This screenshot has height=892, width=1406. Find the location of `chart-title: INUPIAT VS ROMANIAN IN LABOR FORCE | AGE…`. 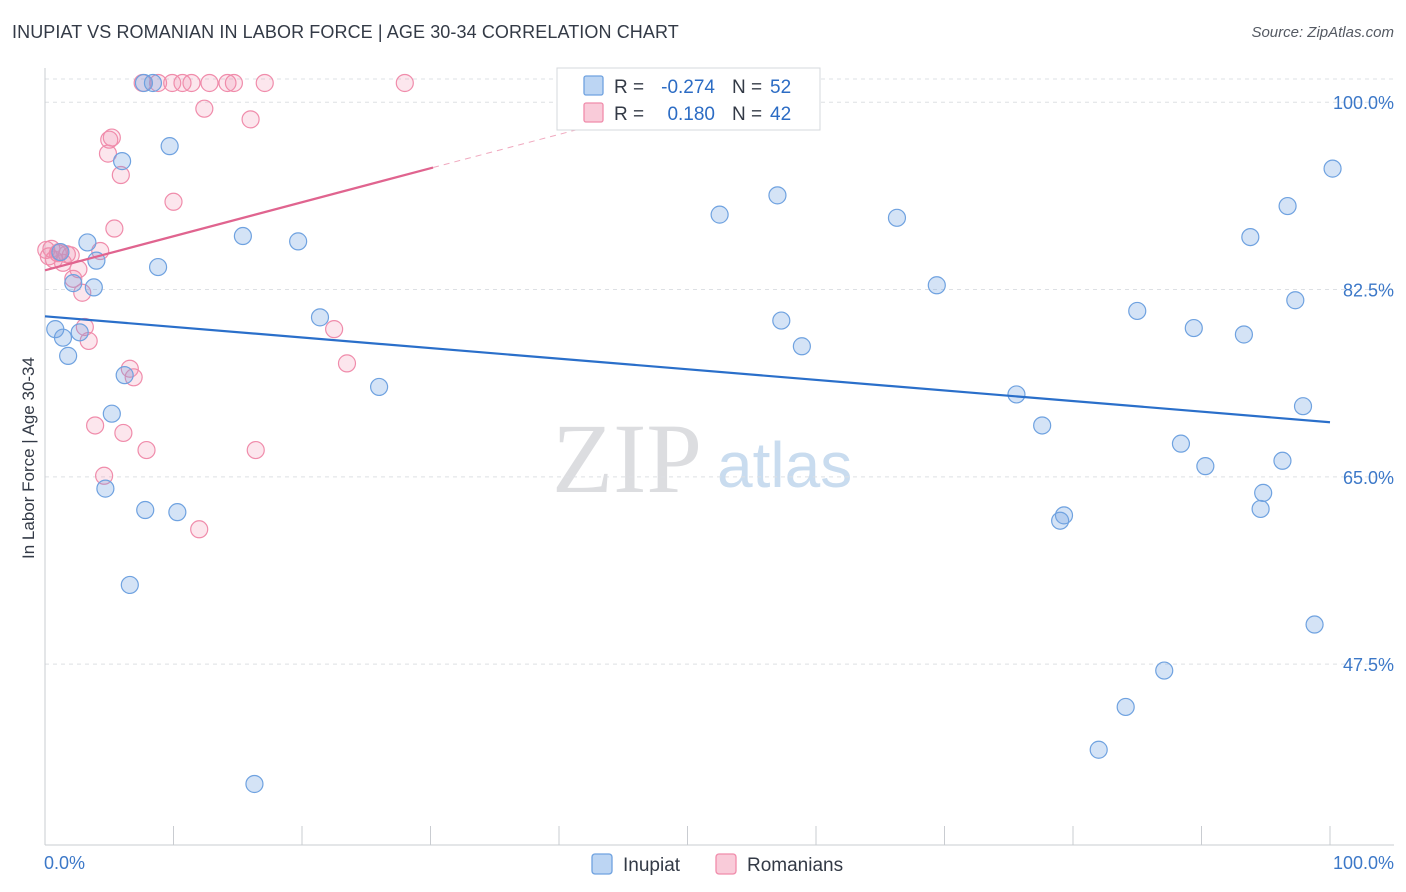

chart-title: INUPIAT VS ROMANIAN IN LABOR FORCE | AGE… is located at coordinates (345, 32).